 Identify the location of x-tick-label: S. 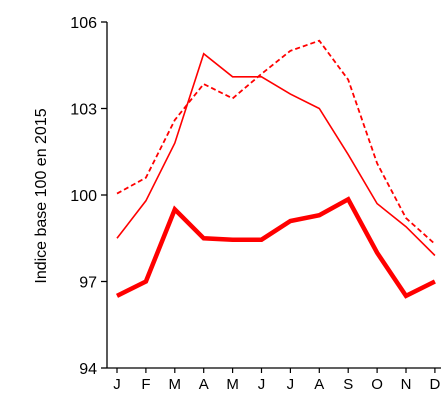
(348, 384).